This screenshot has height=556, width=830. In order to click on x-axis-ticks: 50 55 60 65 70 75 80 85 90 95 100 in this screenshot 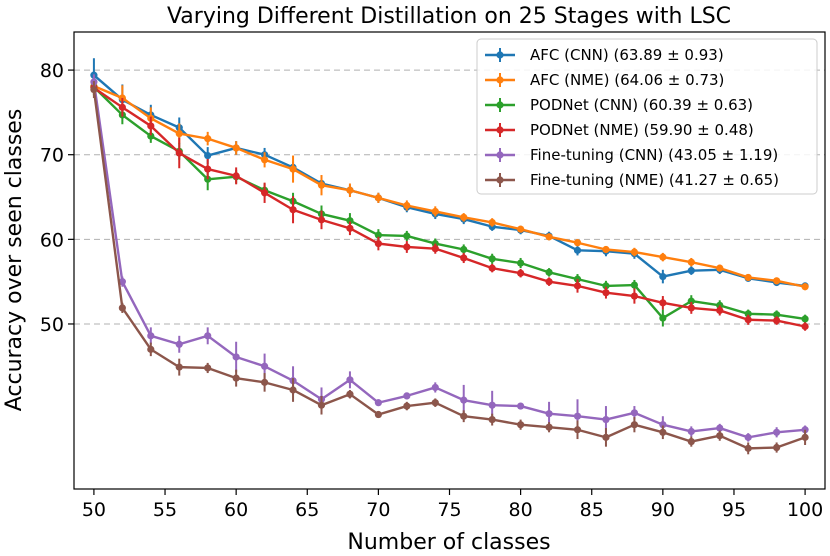, I will do `click(452, 505)`.